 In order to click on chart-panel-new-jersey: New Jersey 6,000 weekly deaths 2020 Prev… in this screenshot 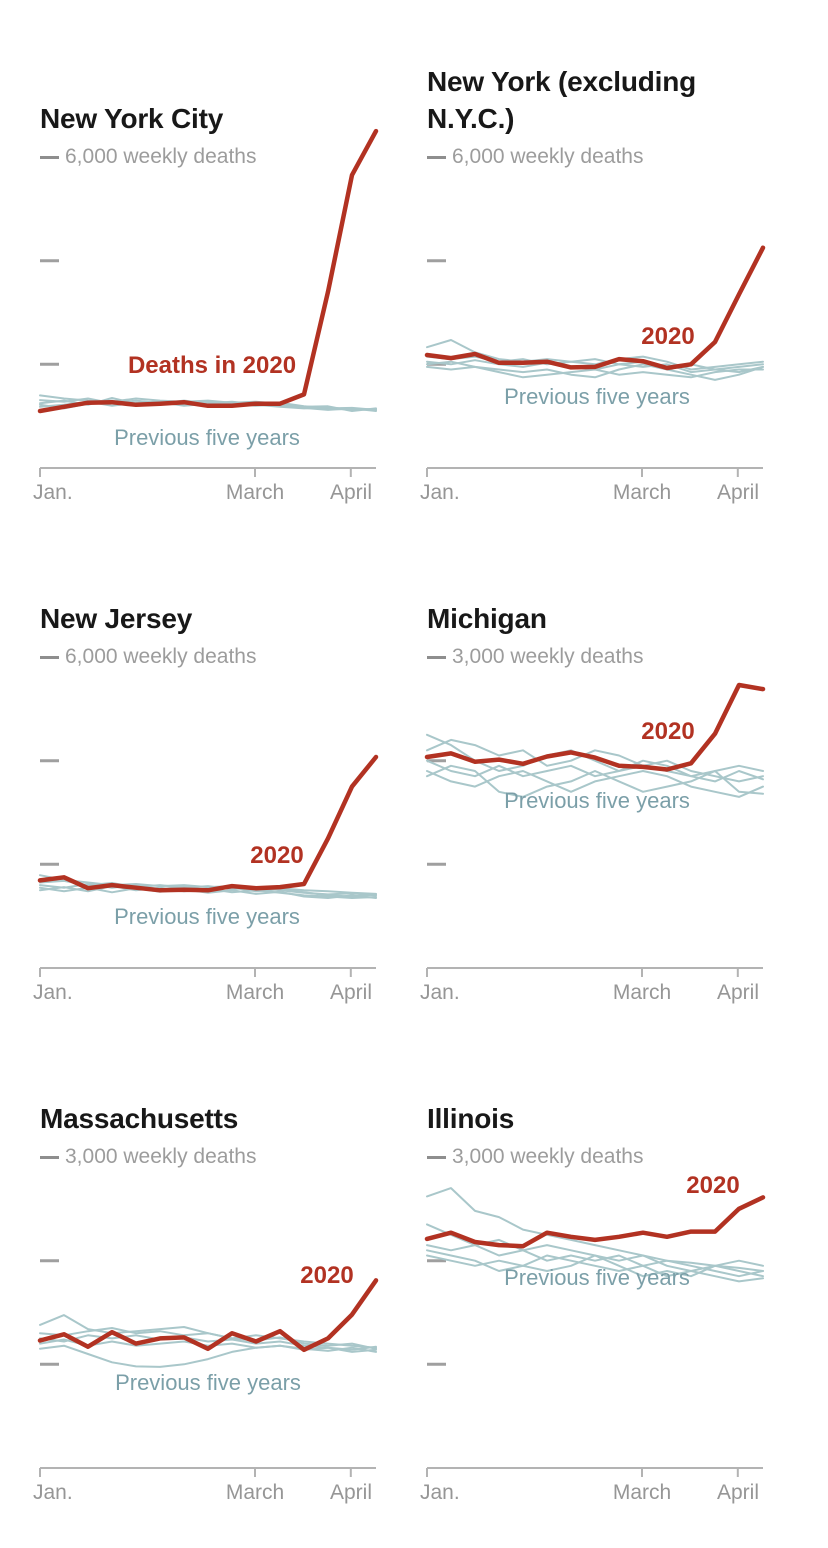, I will do `click(211, 792)`.